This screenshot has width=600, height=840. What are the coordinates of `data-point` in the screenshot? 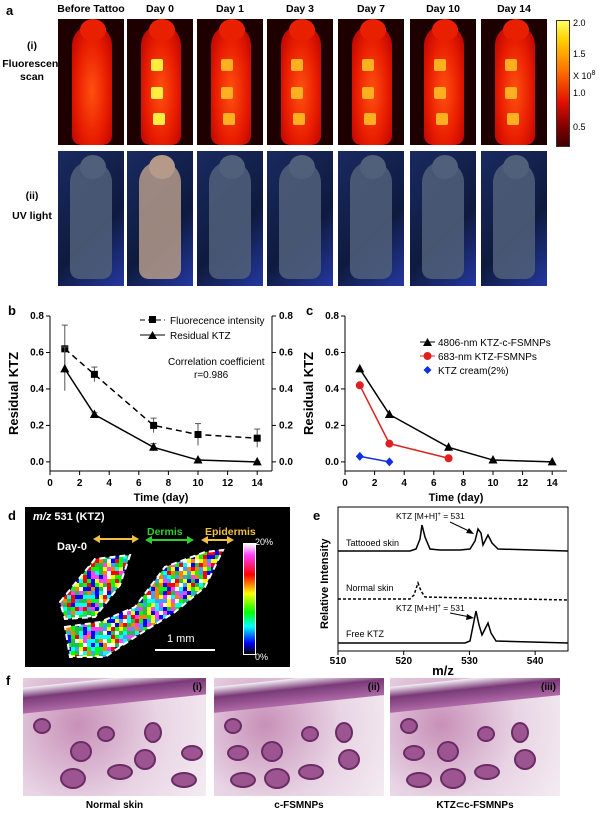 It's located at (257, 461).